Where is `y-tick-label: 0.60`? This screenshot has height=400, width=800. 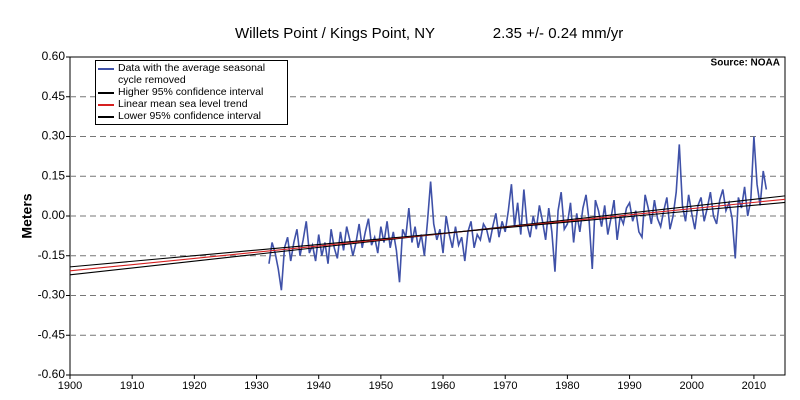
y-tick-label: 0.60 is located at coordinates (54, 56).